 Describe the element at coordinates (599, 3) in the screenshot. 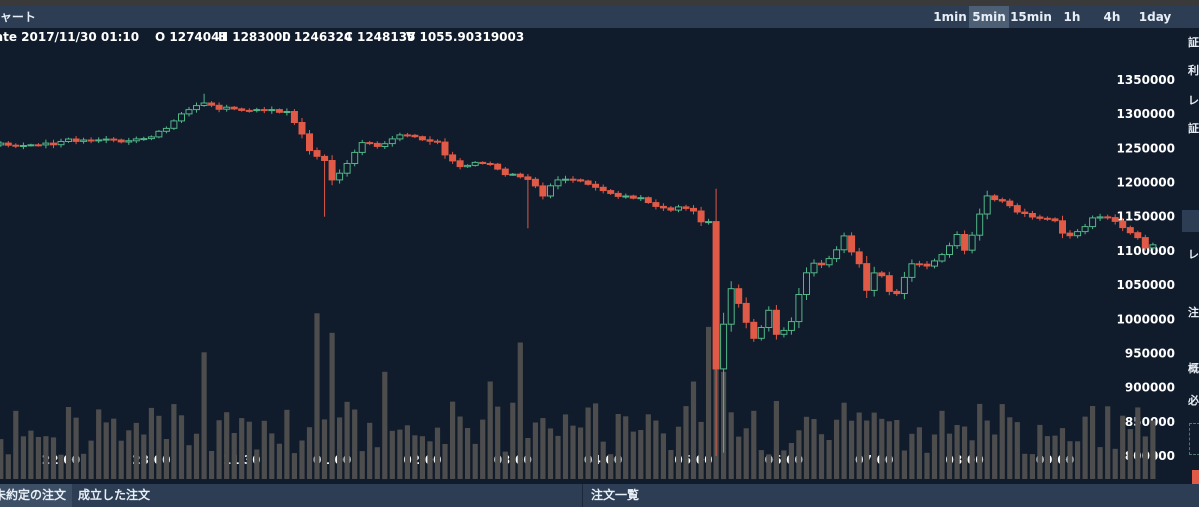

I see `top-strip` at that location.